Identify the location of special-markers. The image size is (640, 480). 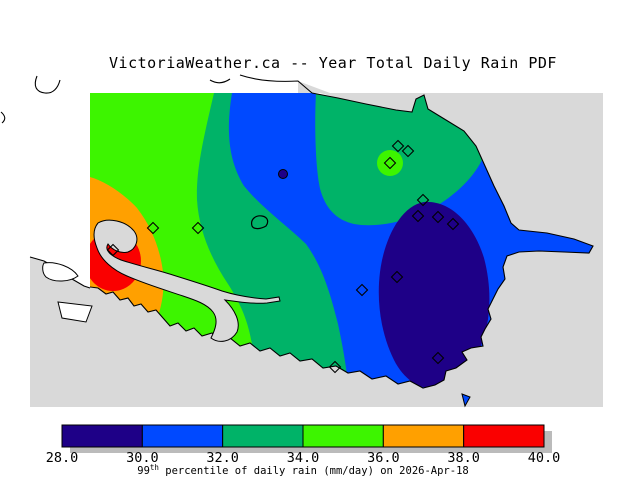
(269, 199).